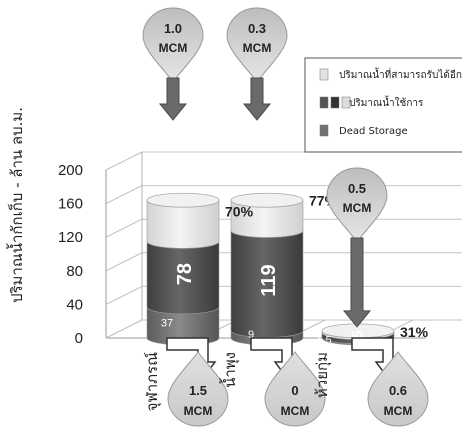 This screenshot has width=462, height=432. What do you see at coordinates (400, 74) in the screenshot?
I see `legend-label: ปริมาณน้ำที่สามารถรับได้อีก` at bounding box center [400, 74].